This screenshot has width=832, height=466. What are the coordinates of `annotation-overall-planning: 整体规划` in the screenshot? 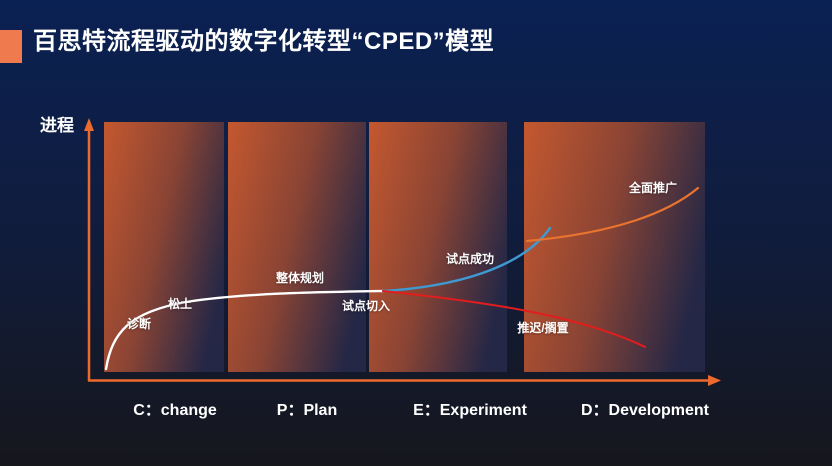 It's located at (300, 278).